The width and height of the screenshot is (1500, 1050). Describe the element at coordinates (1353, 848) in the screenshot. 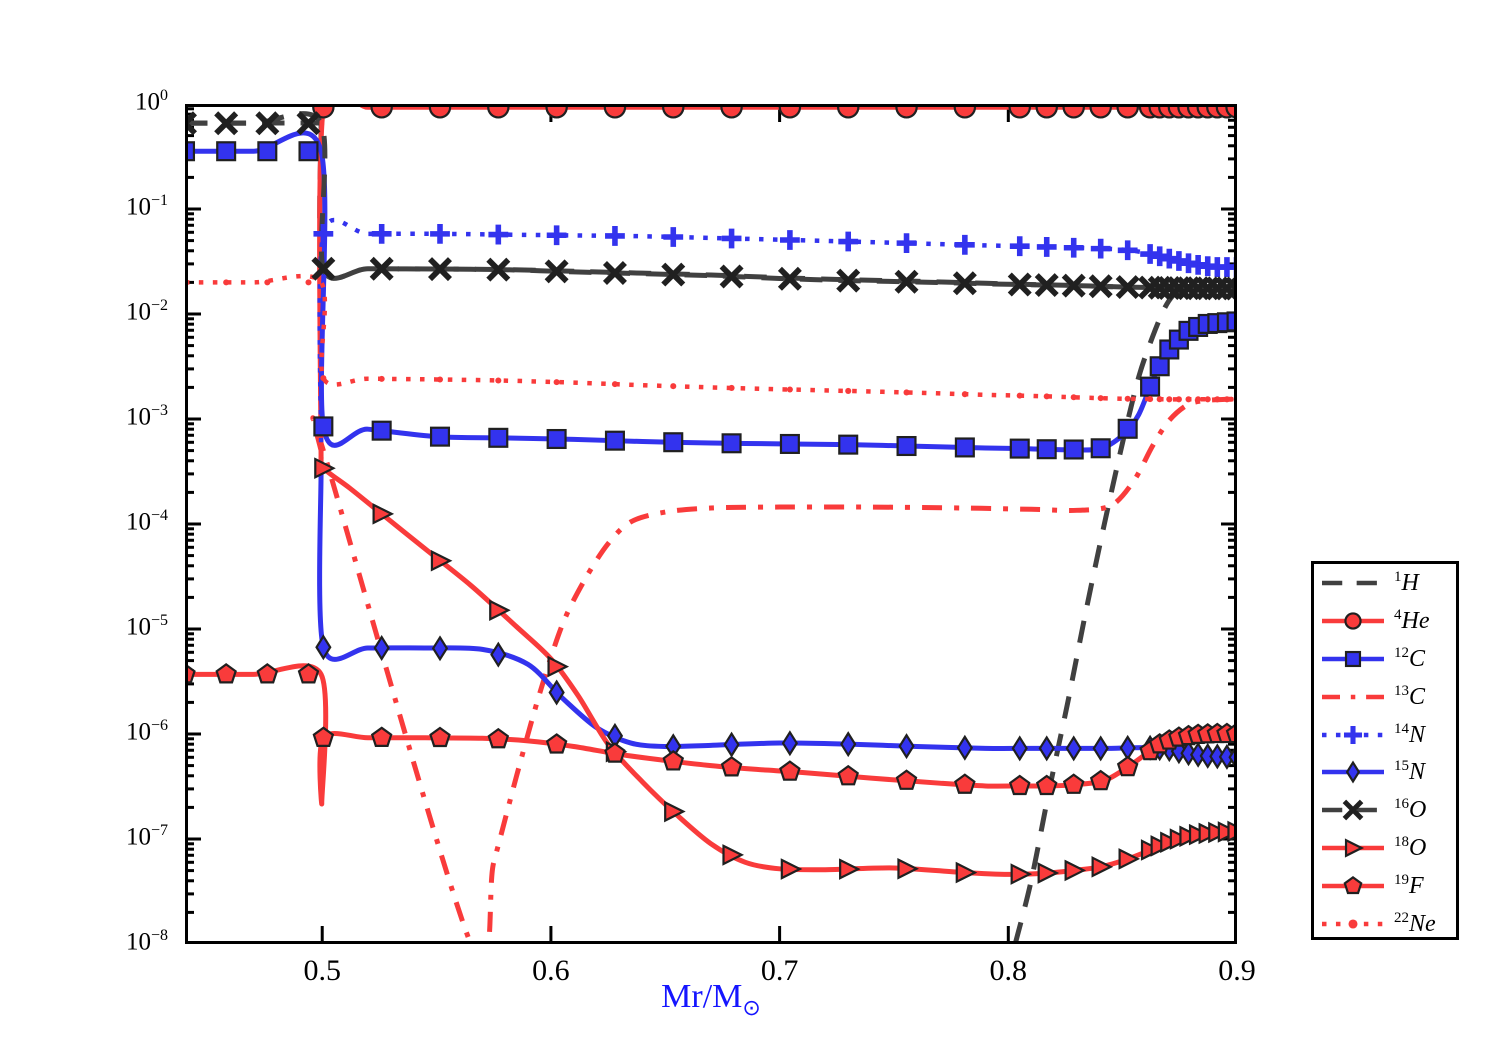

I see `legend-sample-18O` at that location.